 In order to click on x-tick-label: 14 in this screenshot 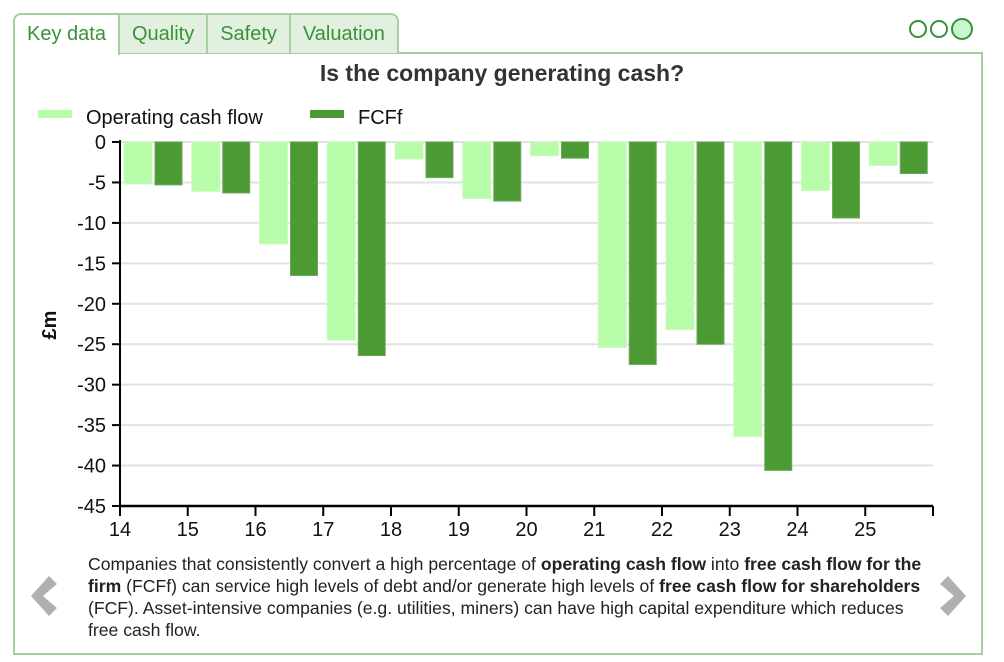, I will do `click(120, 530)`.